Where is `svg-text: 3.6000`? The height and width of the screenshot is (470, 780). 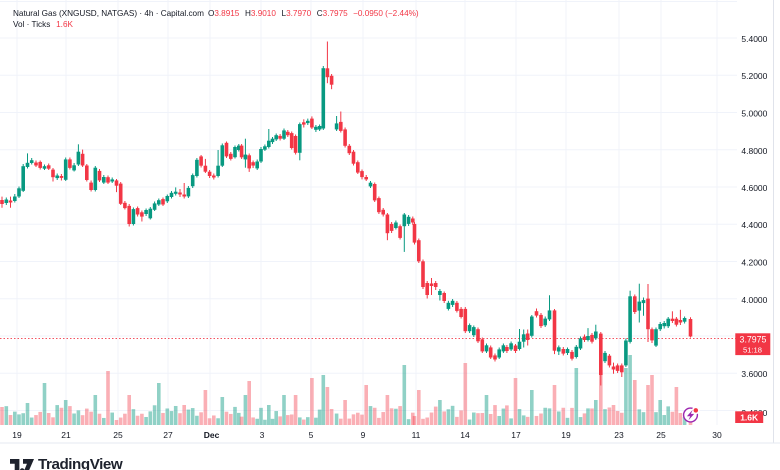 svg-text: 3.6000 is located at coordinates (754, 374).